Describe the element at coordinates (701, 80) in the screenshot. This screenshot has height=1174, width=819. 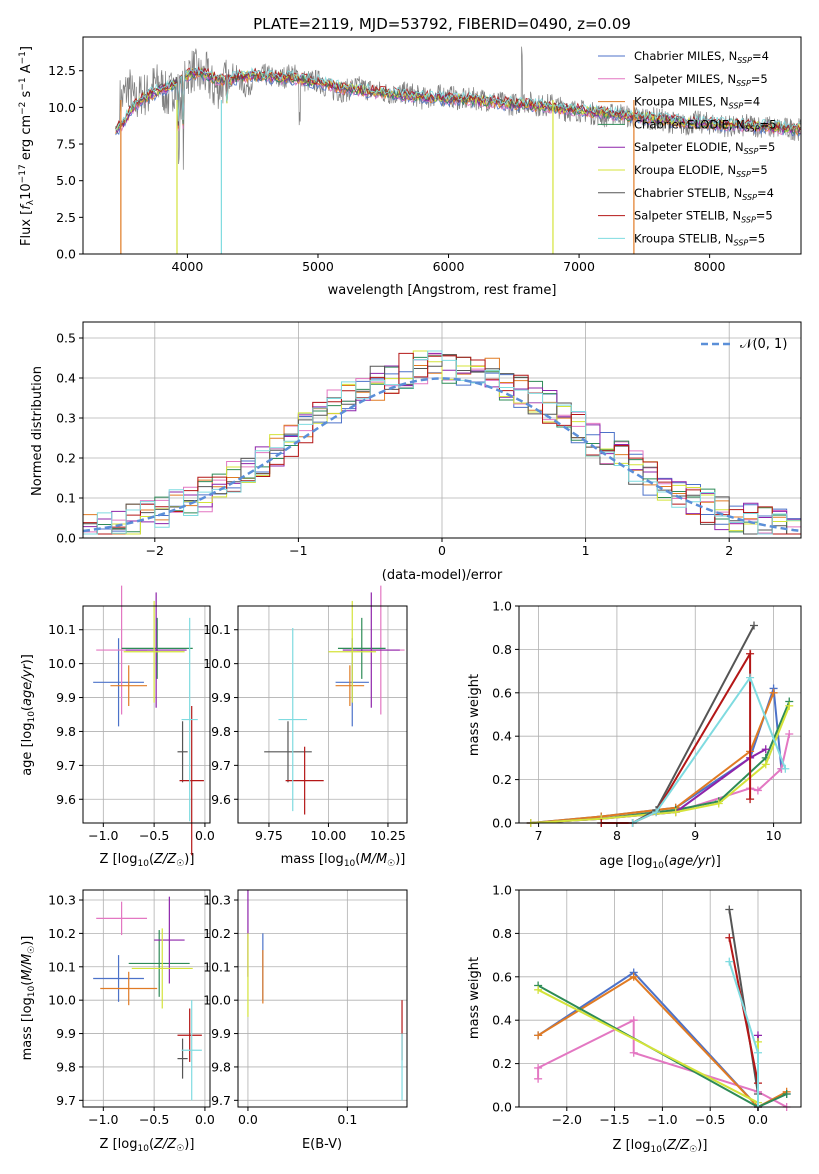
I see `legend-label: Salpeter MILES, NSSP=5` at that location.